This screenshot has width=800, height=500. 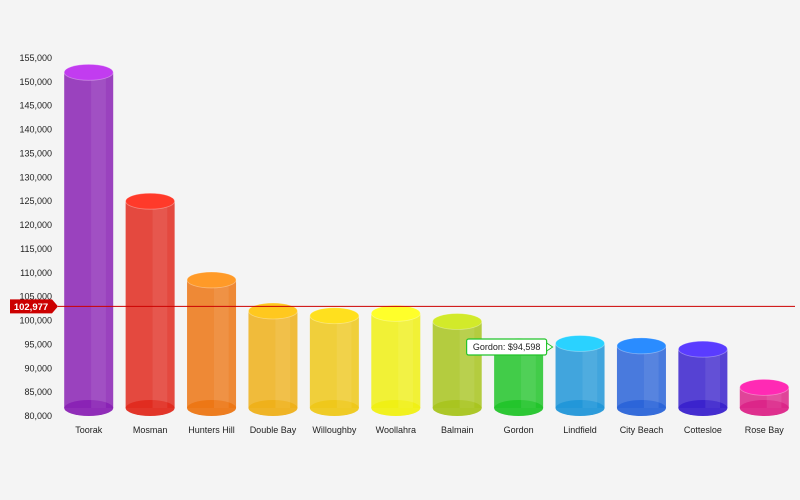 What do you see at coordinates (31, 307) in the screenshot?
I see `average-label: 102,977` at bounding box center [31, 307].